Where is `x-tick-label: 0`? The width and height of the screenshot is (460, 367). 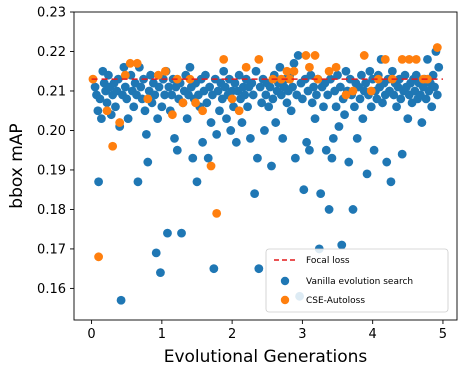 x-tick-label: 0 is located at coordinates (91, 334).